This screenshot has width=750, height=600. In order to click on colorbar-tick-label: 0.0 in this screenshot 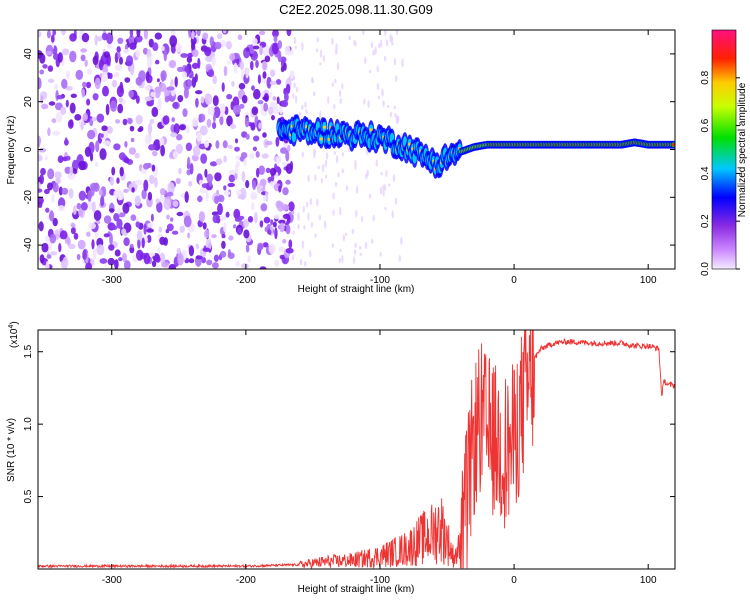, I will do `click(705, 269)`.